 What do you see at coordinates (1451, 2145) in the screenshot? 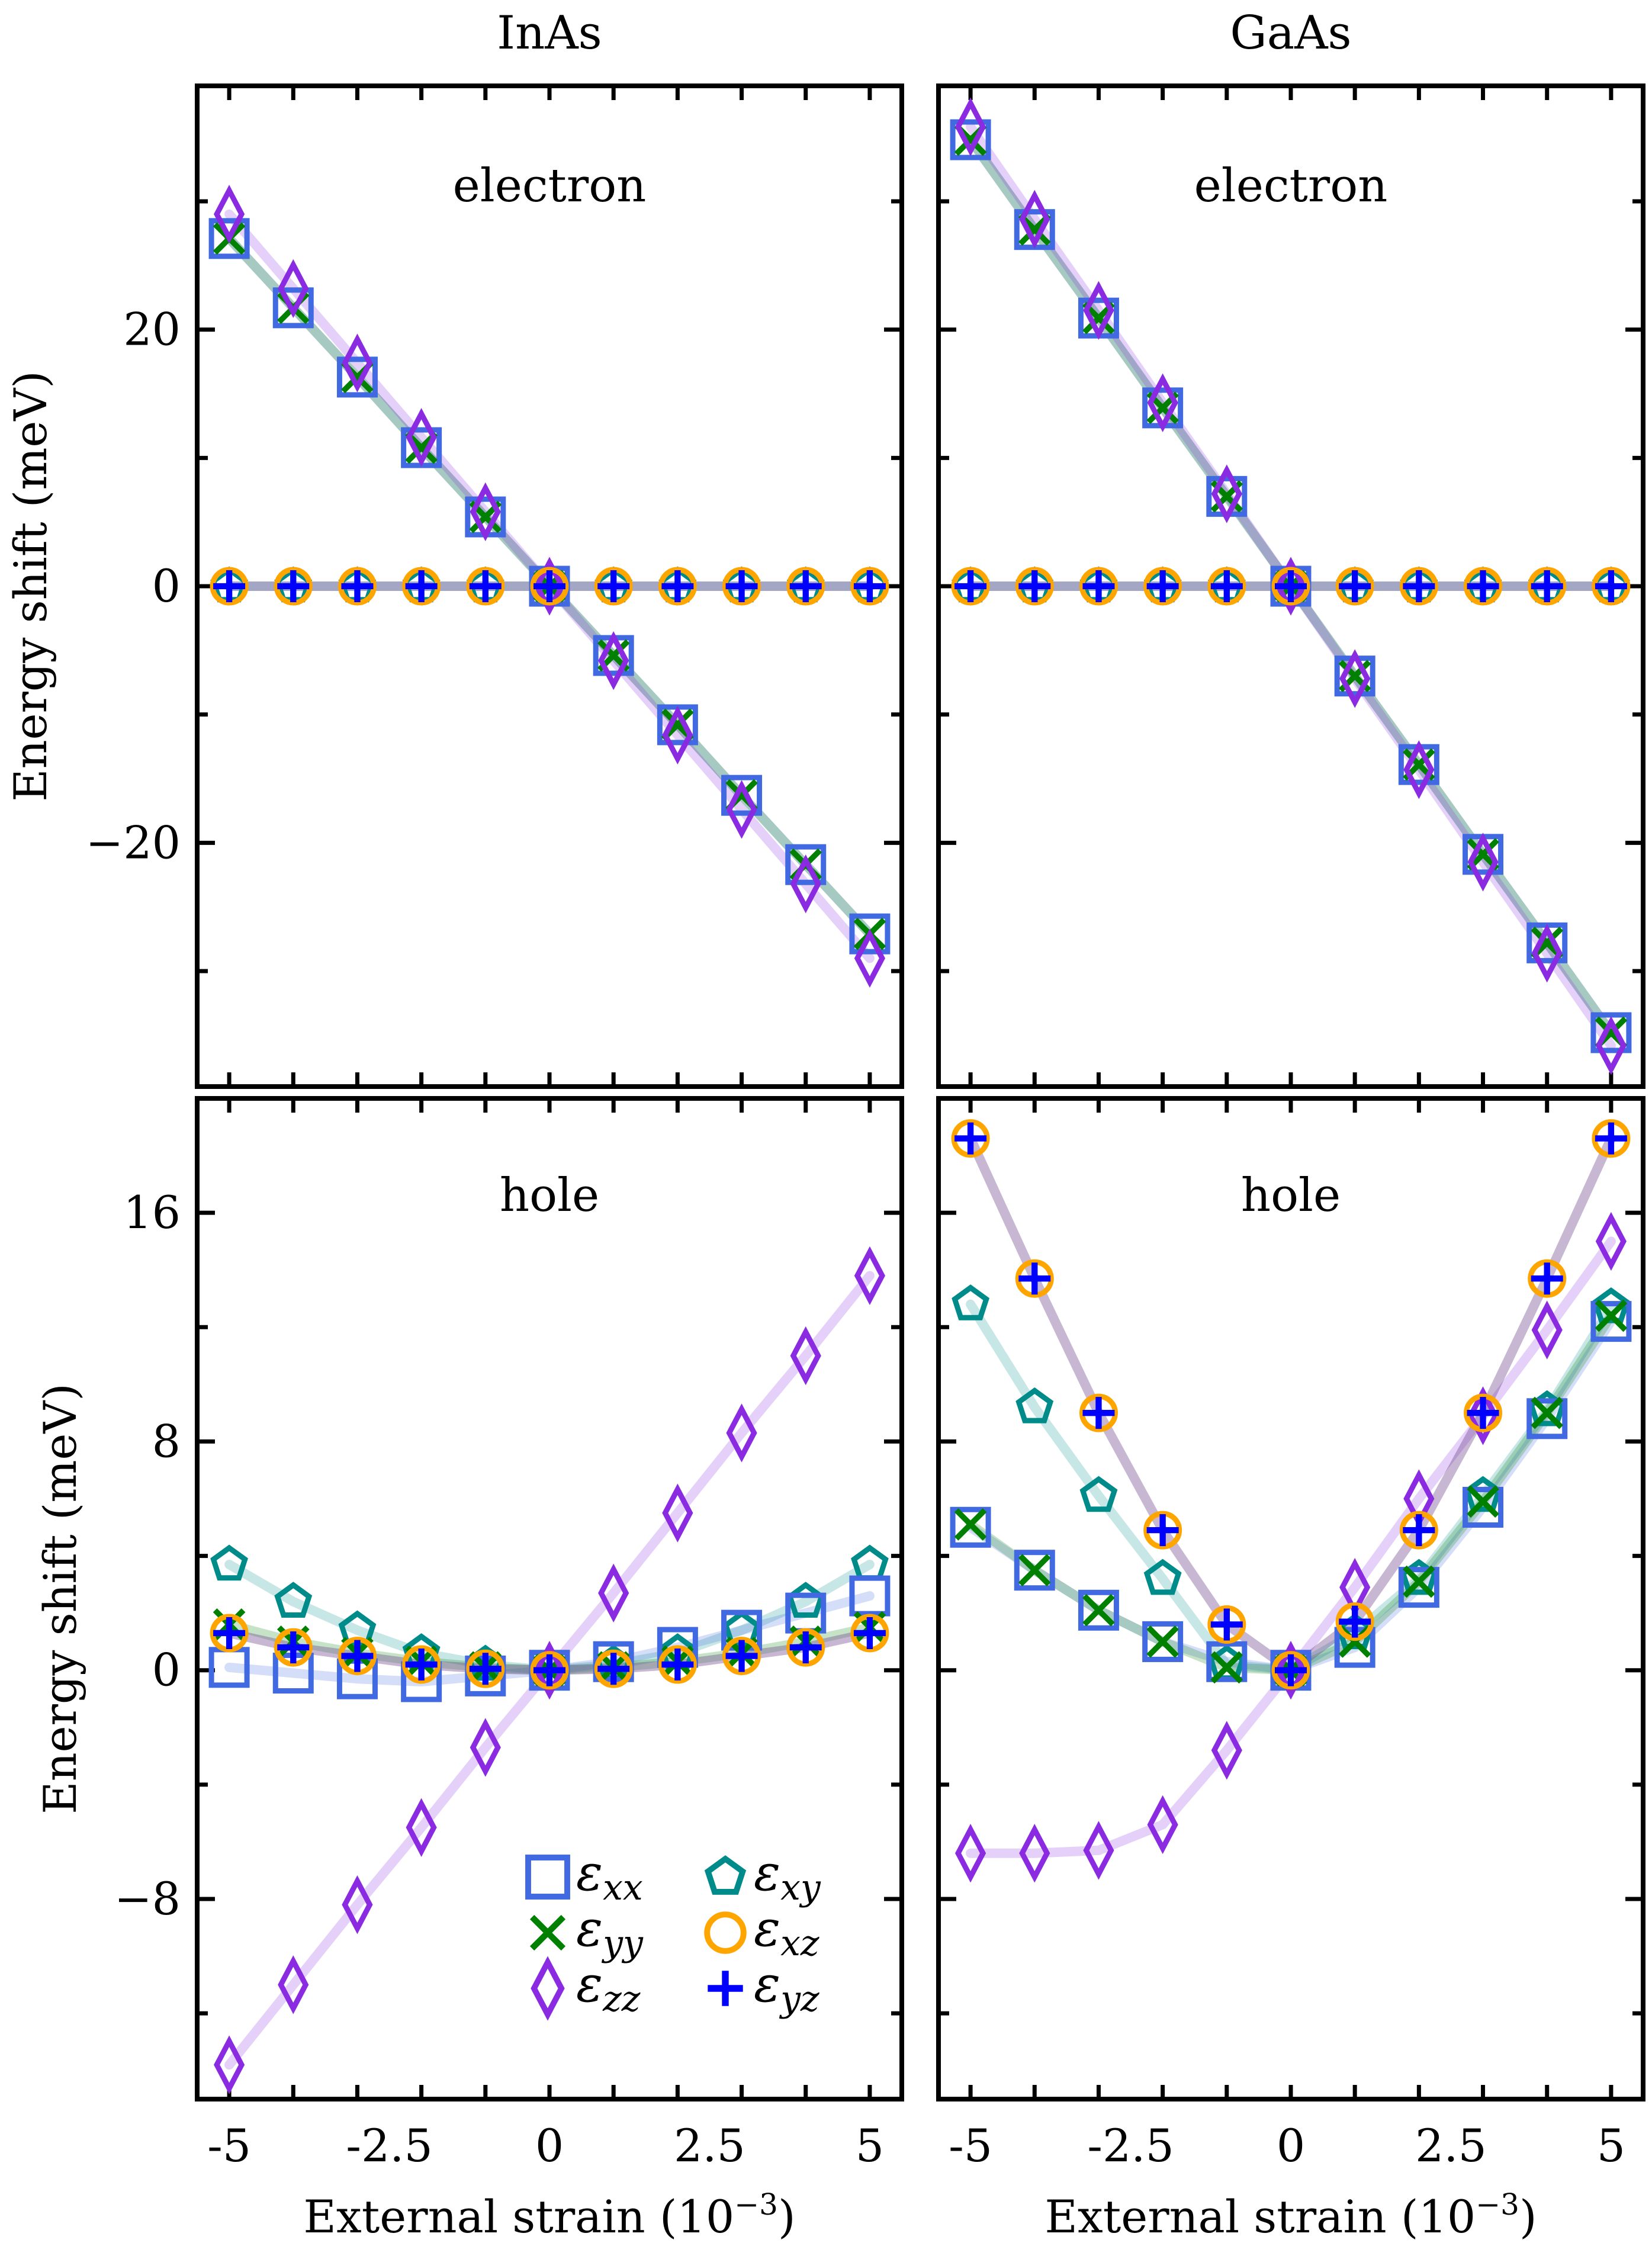
I see `x-tick-label: 2.5` at bounding box center [1451, 2145].